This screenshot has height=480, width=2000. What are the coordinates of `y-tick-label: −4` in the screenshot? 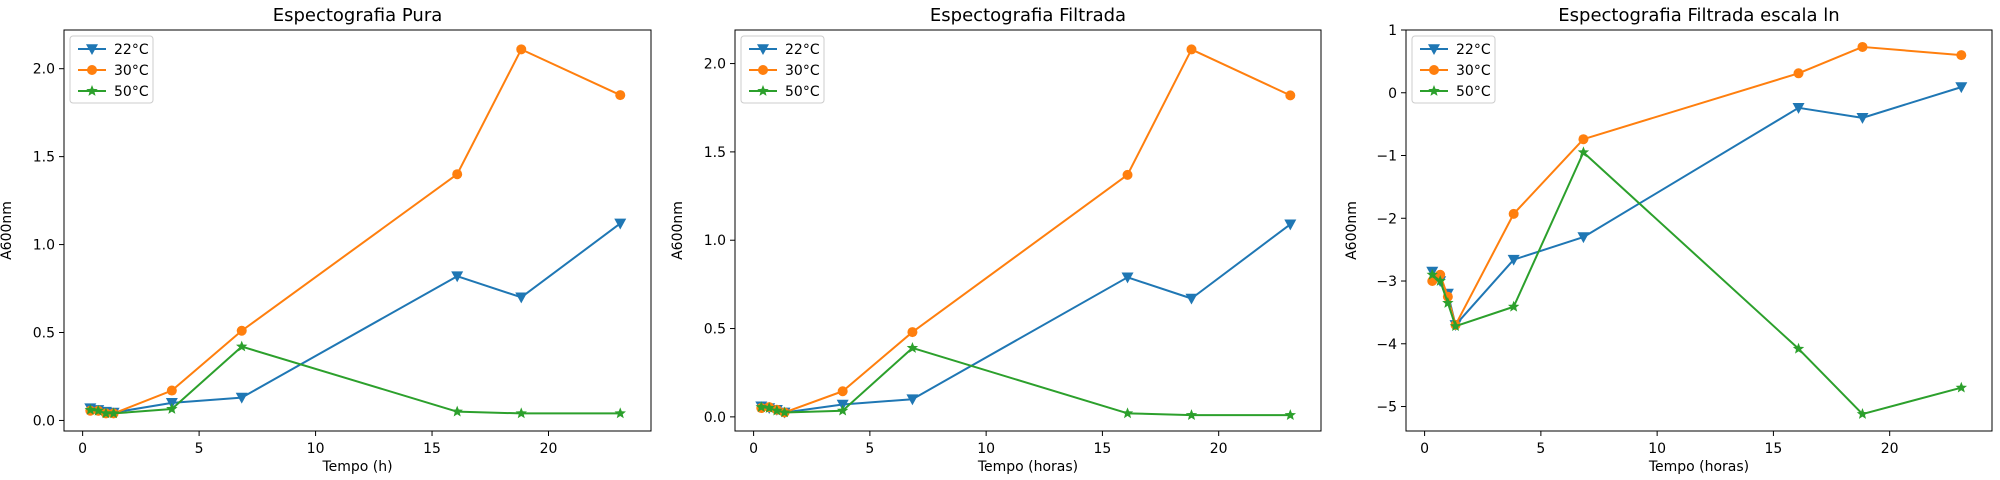 It's located at (1386, 345).